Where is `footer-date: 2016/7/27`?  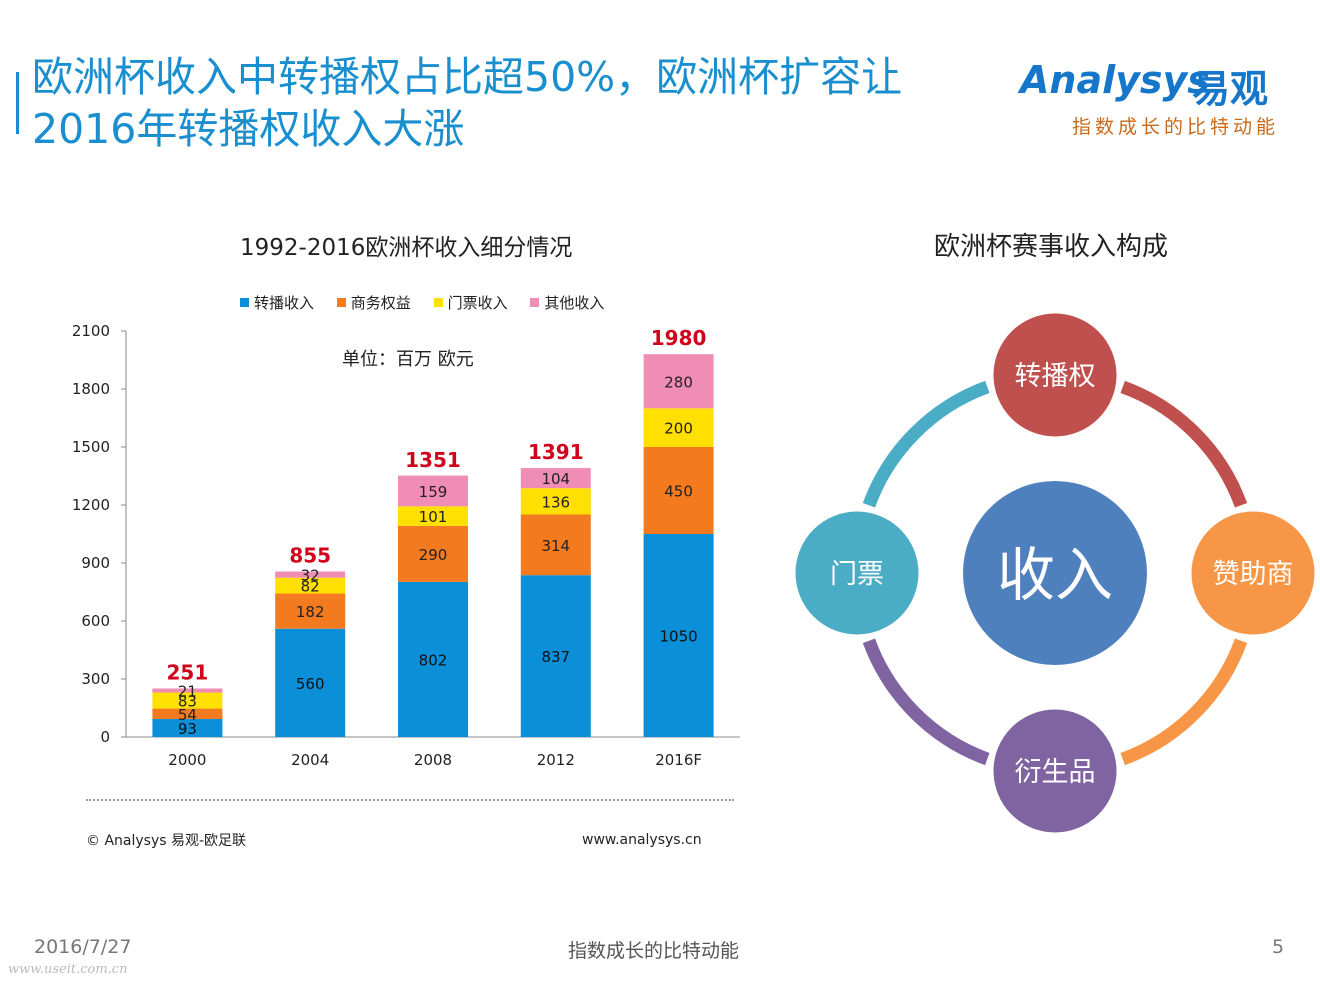
footer-date: 2016/7/27 is located at coordinates (83, 947).